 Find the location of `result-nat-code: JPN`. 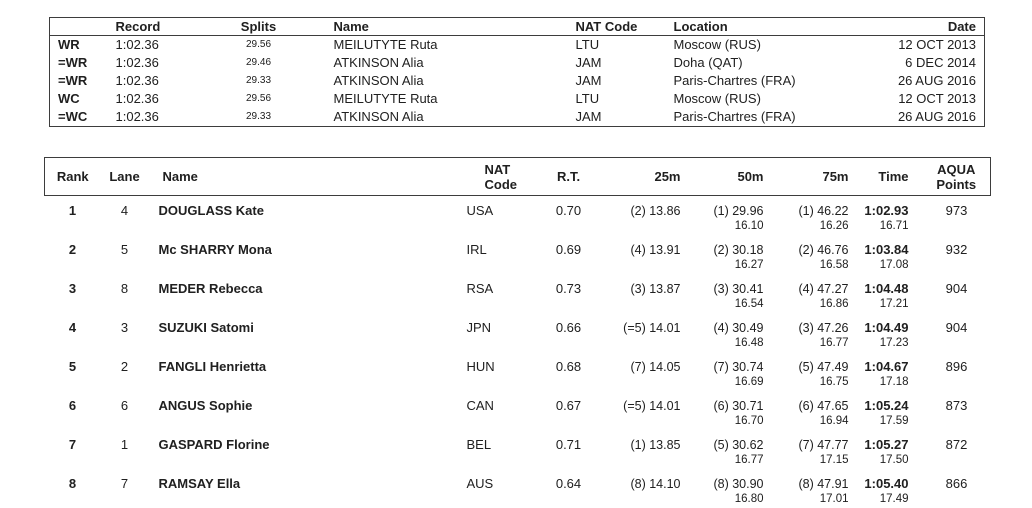

result-nat-code: JPN is located at coordinates (479, 327).